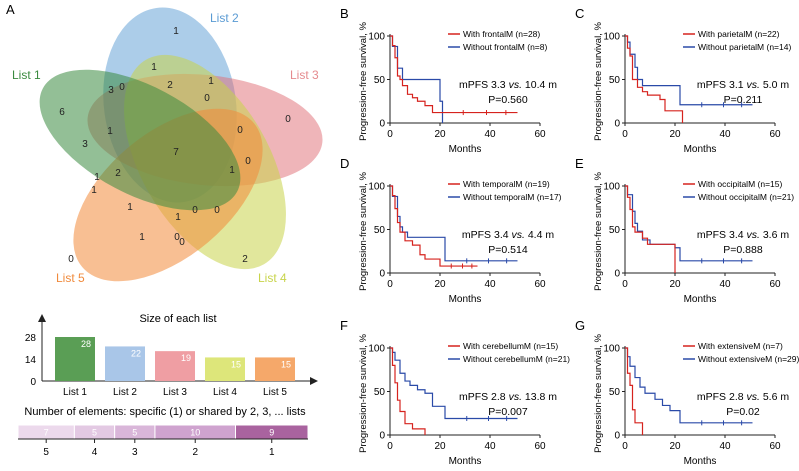 The height and width of the screenshot is (471, 799). I want to click on list-size-category: List 1, so click(75, 392).